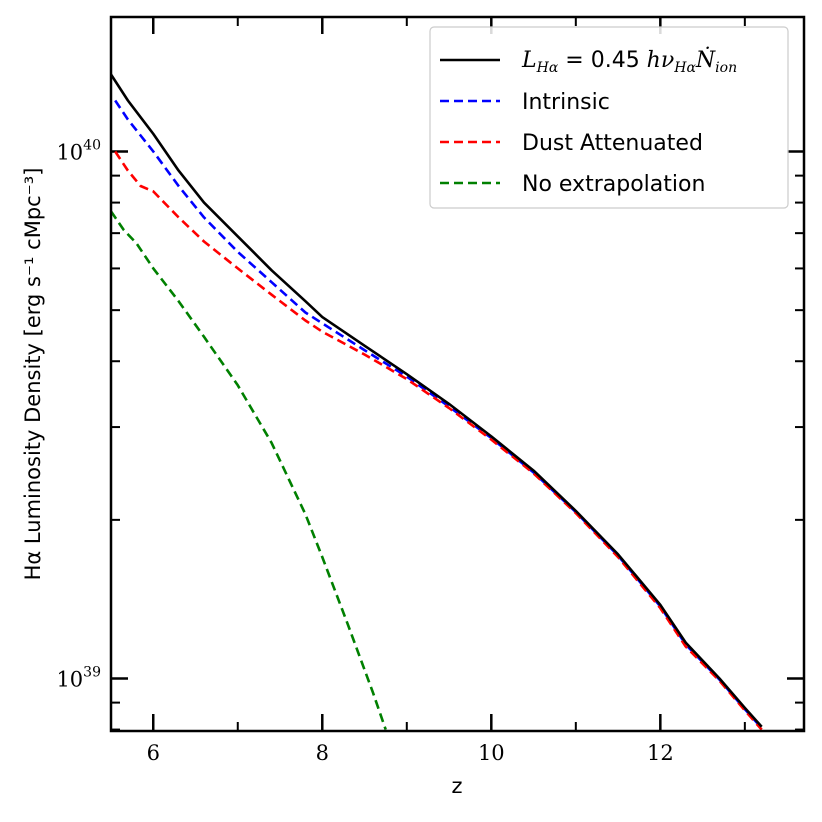 This screenshot has width=822, height=822. I want to click on legend-label-ha-relation: LHα = 0.45 hνHαṄion, so click(629, 61).